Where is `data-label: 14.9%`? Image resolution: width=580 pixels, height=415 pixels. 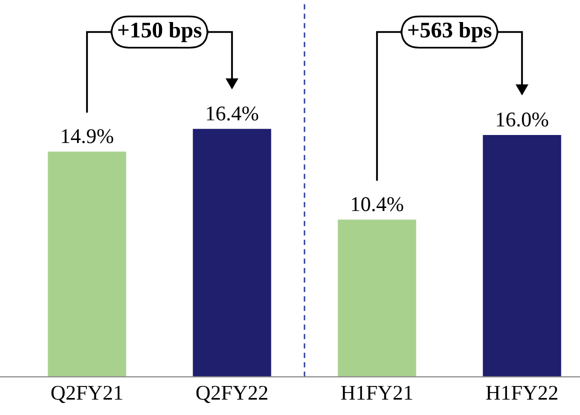 data-label: 14.9% is located at coordinates (88, 136).